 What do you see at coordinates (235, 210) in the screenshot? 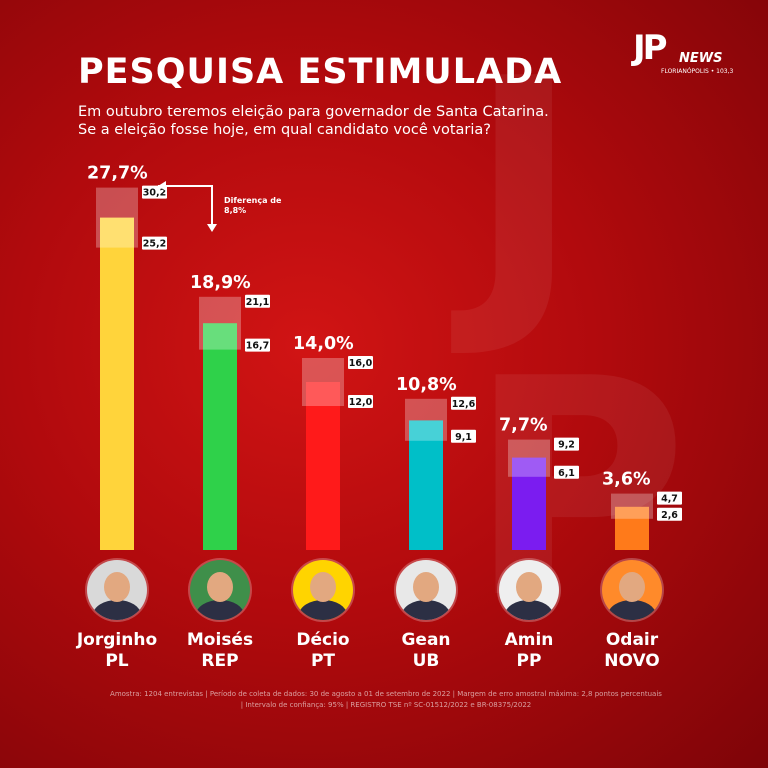
I see `annotation-line-2: 8,8%` at bounding box center [235, 210].